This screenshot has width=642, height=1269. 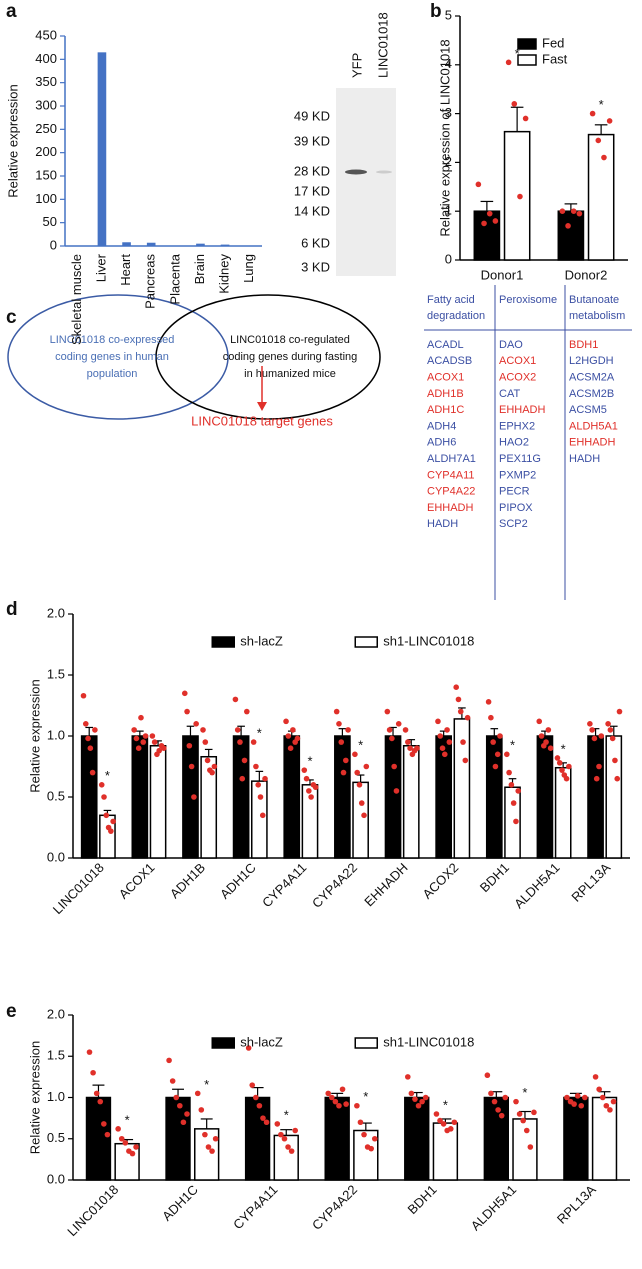 I want to click on y-tick-label: 0.5, so click(x=56, y=1137).